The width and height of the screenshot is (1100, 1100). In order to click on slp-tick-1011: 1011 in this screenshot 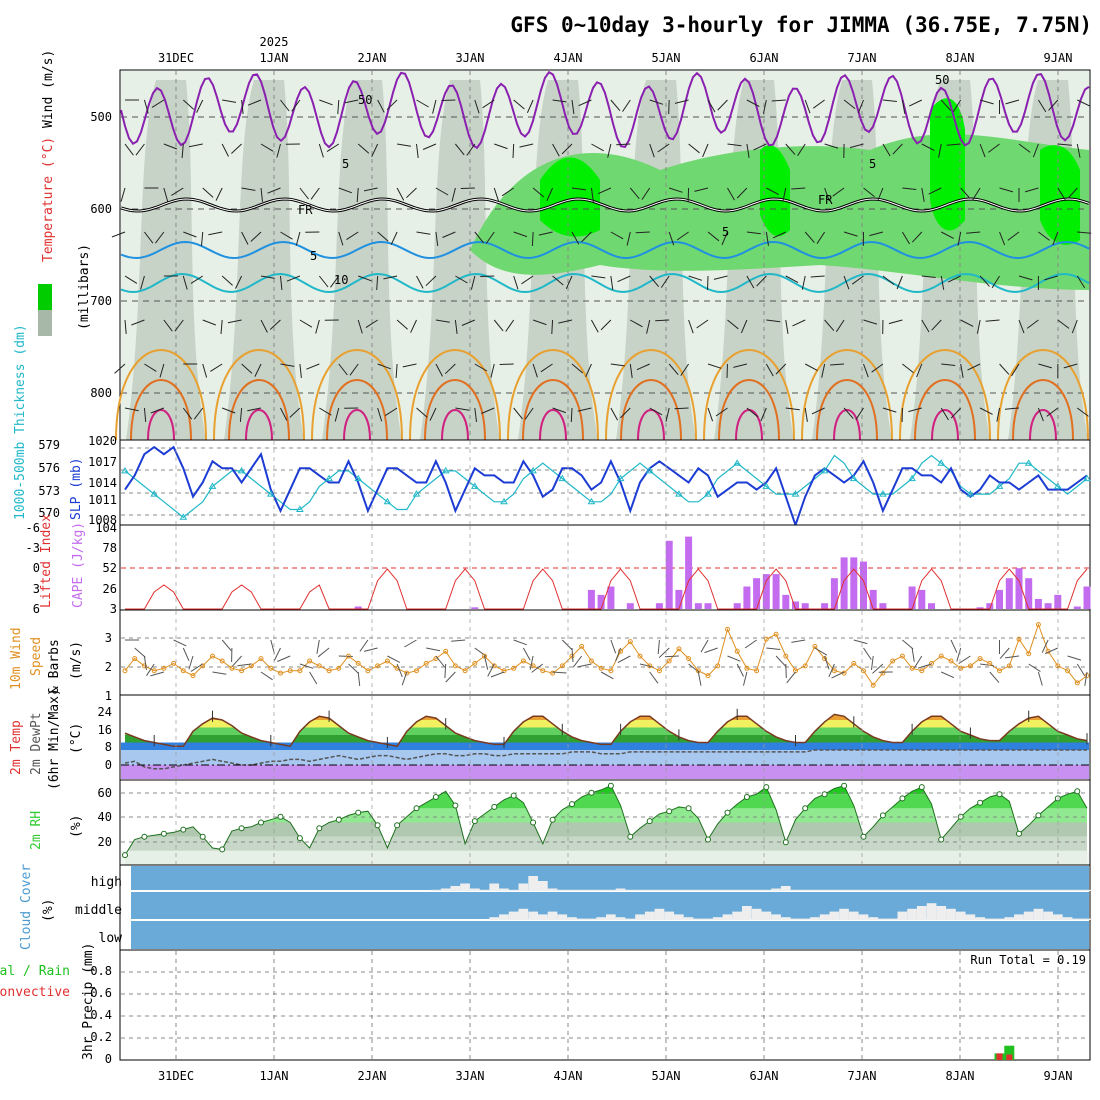, I will do `click(102, 500)`.